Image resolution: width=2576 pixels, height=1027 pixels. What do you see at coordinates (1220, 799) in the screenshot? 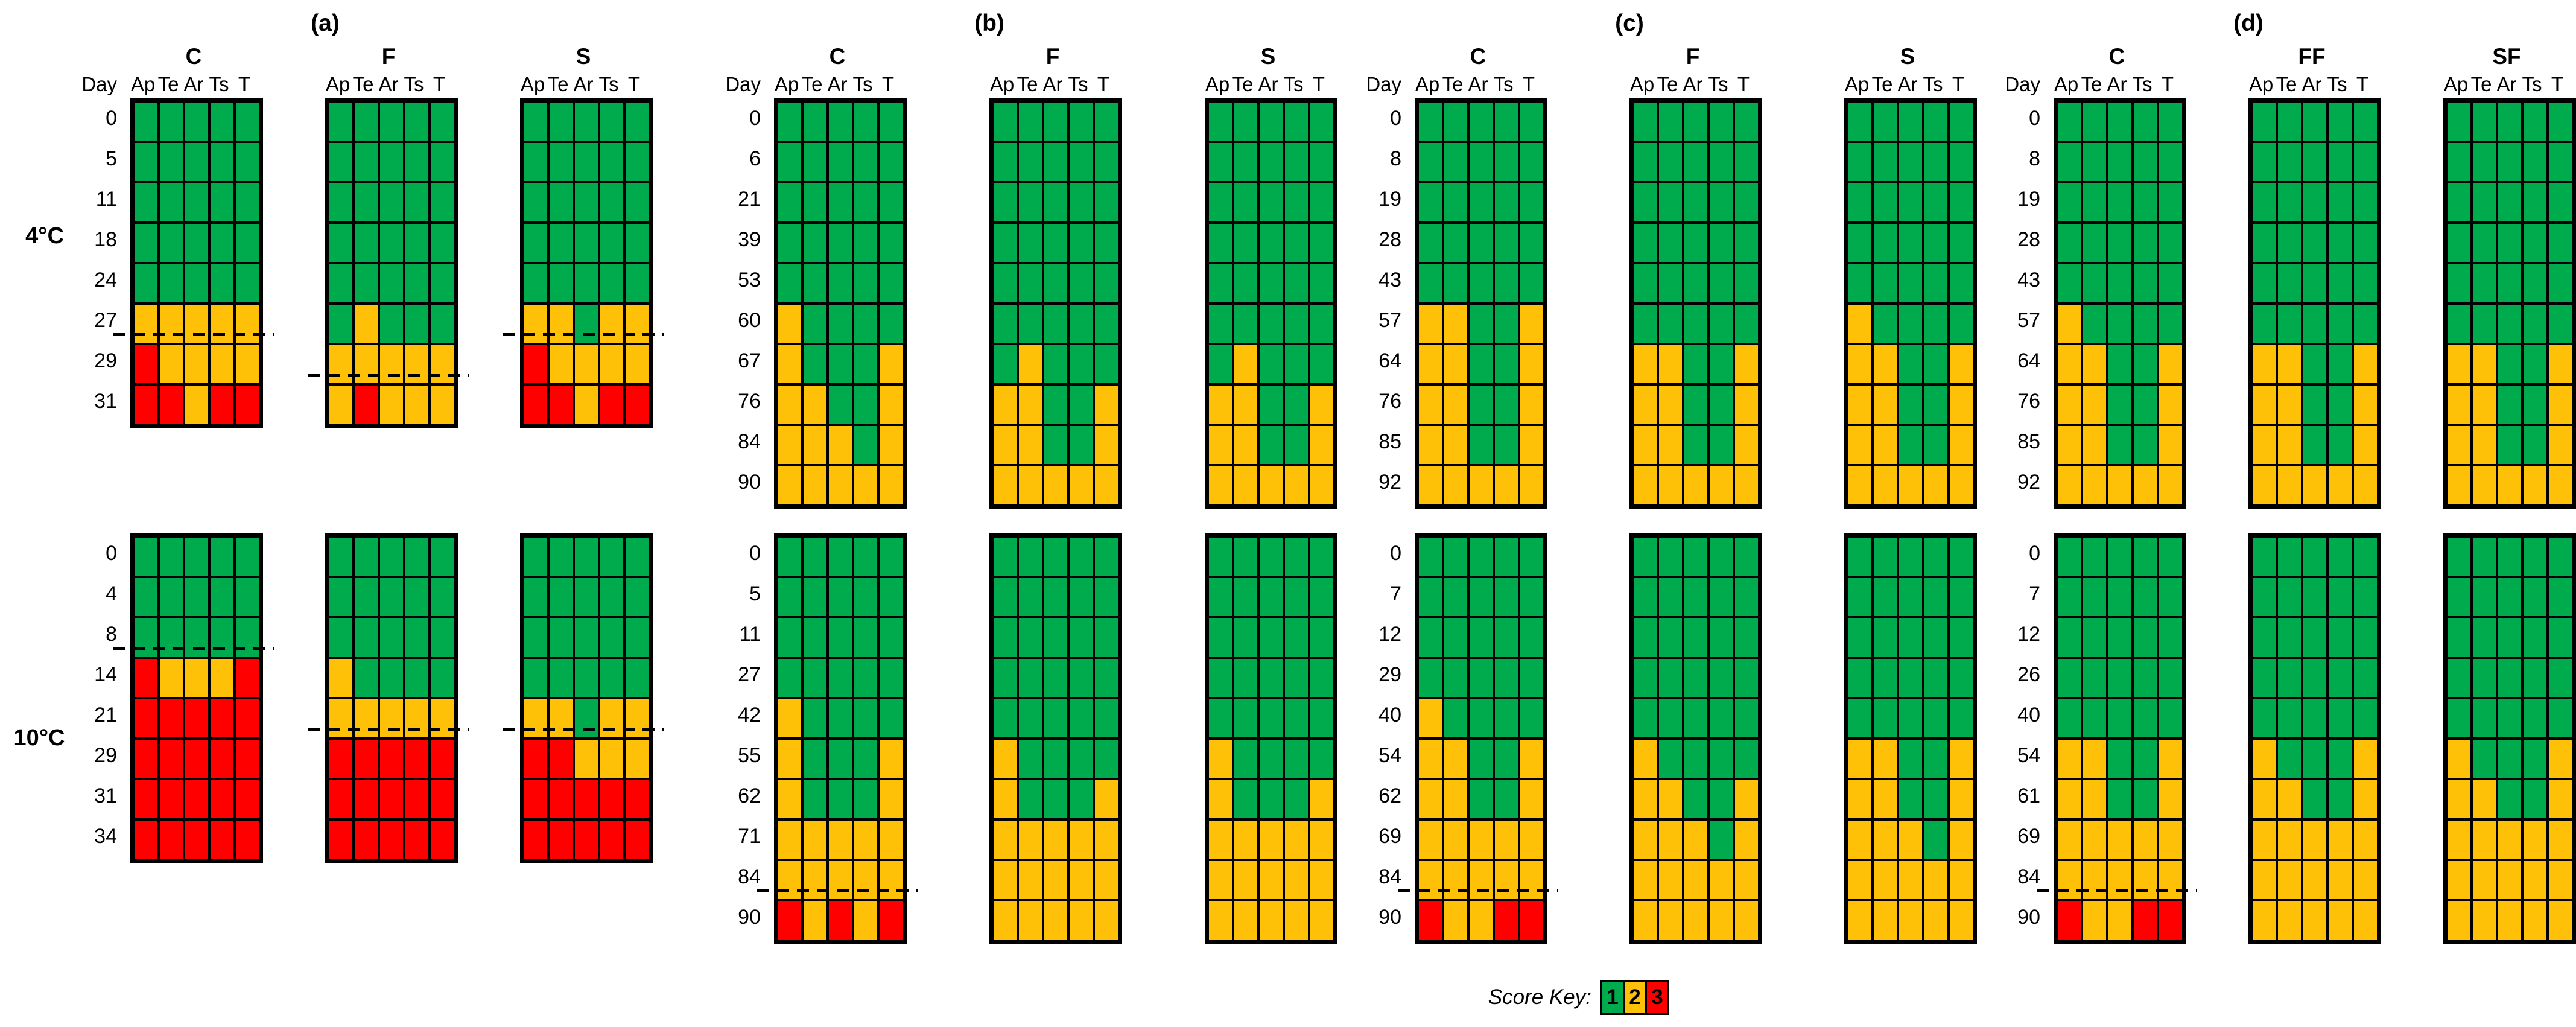
I see `score-cell-b-10c-S-d62-Ap` at bounding box center [1220, 799].